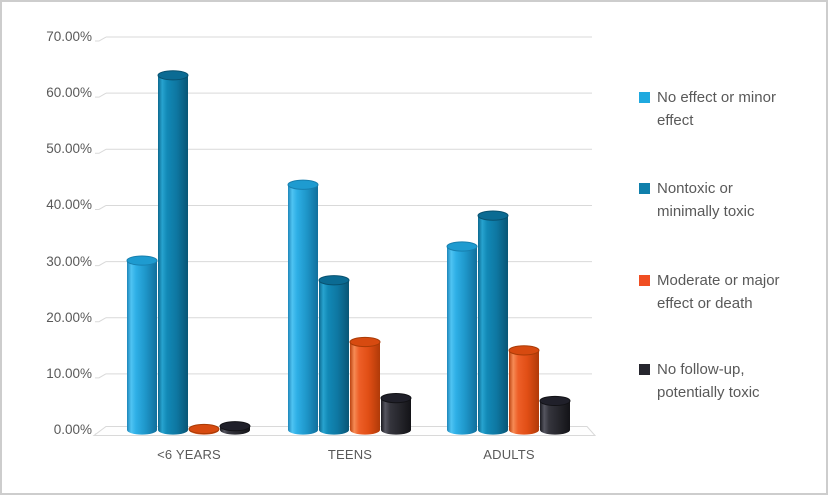 The height and width of the screenshot is (495, 828). Describe the element at coordinates (706, 200) in the screenshot. I see `legend-label: Nontoxic or minimally toxic` at that location.